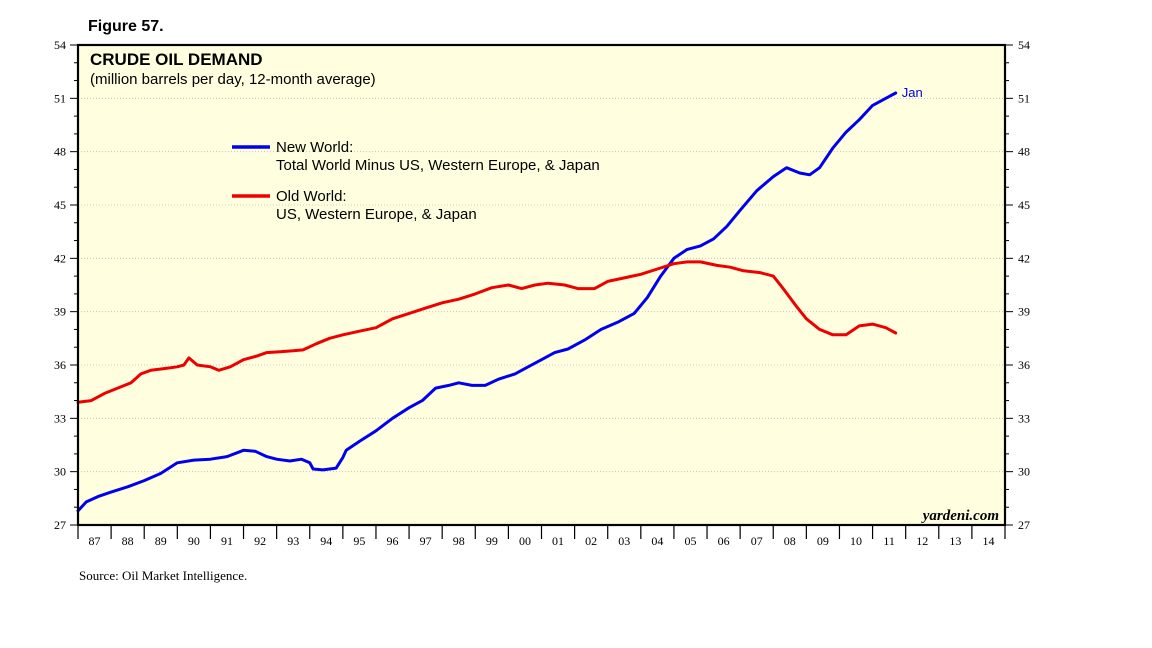  I want to click on x-tick-label: 06, so click(724, 541).